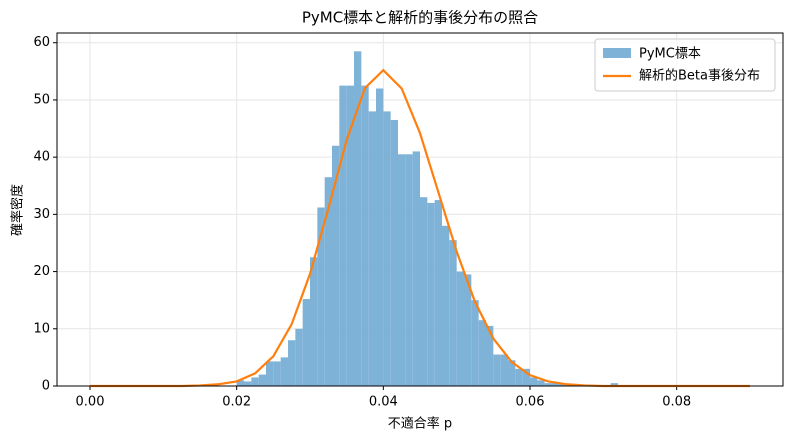 The height and width of the screenshot is (440, 790). Describe the element at coordinates (617, 53) in the screenshot. I see `legend-swatch` at that location.